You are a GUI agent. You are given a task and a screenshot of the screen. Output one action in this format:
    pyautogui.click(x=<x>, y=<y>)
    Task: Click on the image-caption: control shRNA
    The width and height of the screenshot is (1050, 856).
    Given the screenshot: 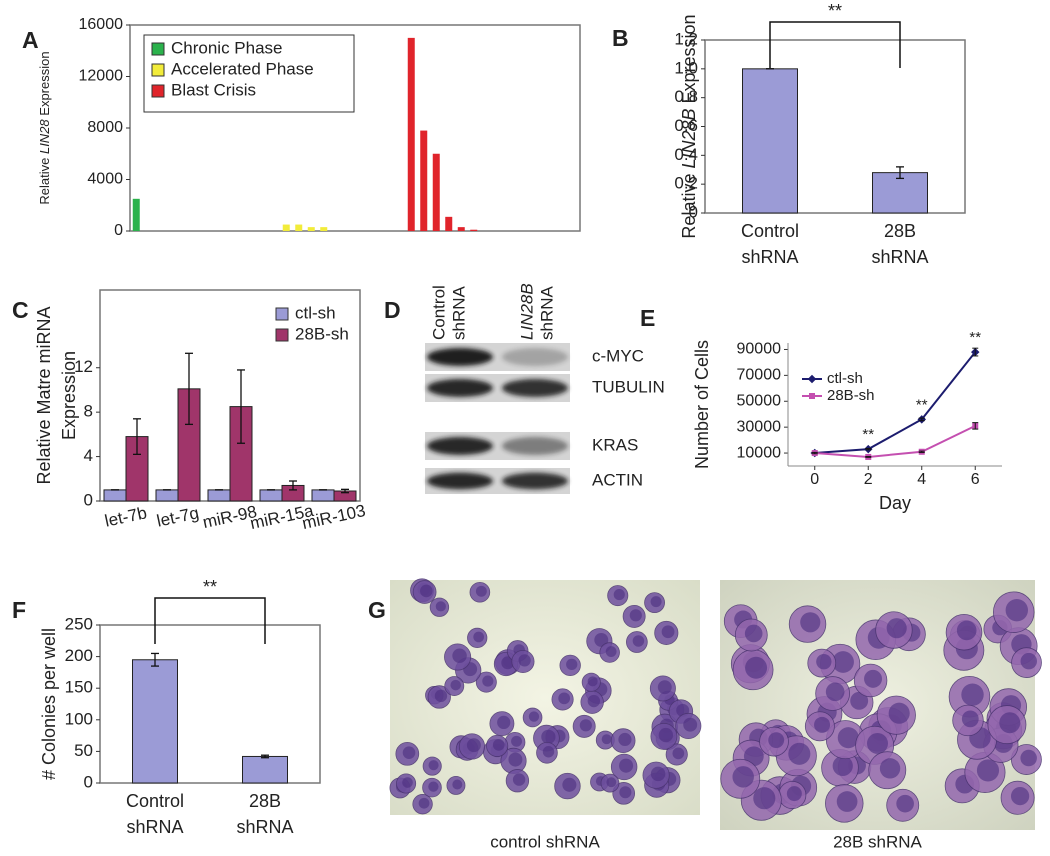 What is the action you would take?
    pyautogui.click(x=545, y=841)
    